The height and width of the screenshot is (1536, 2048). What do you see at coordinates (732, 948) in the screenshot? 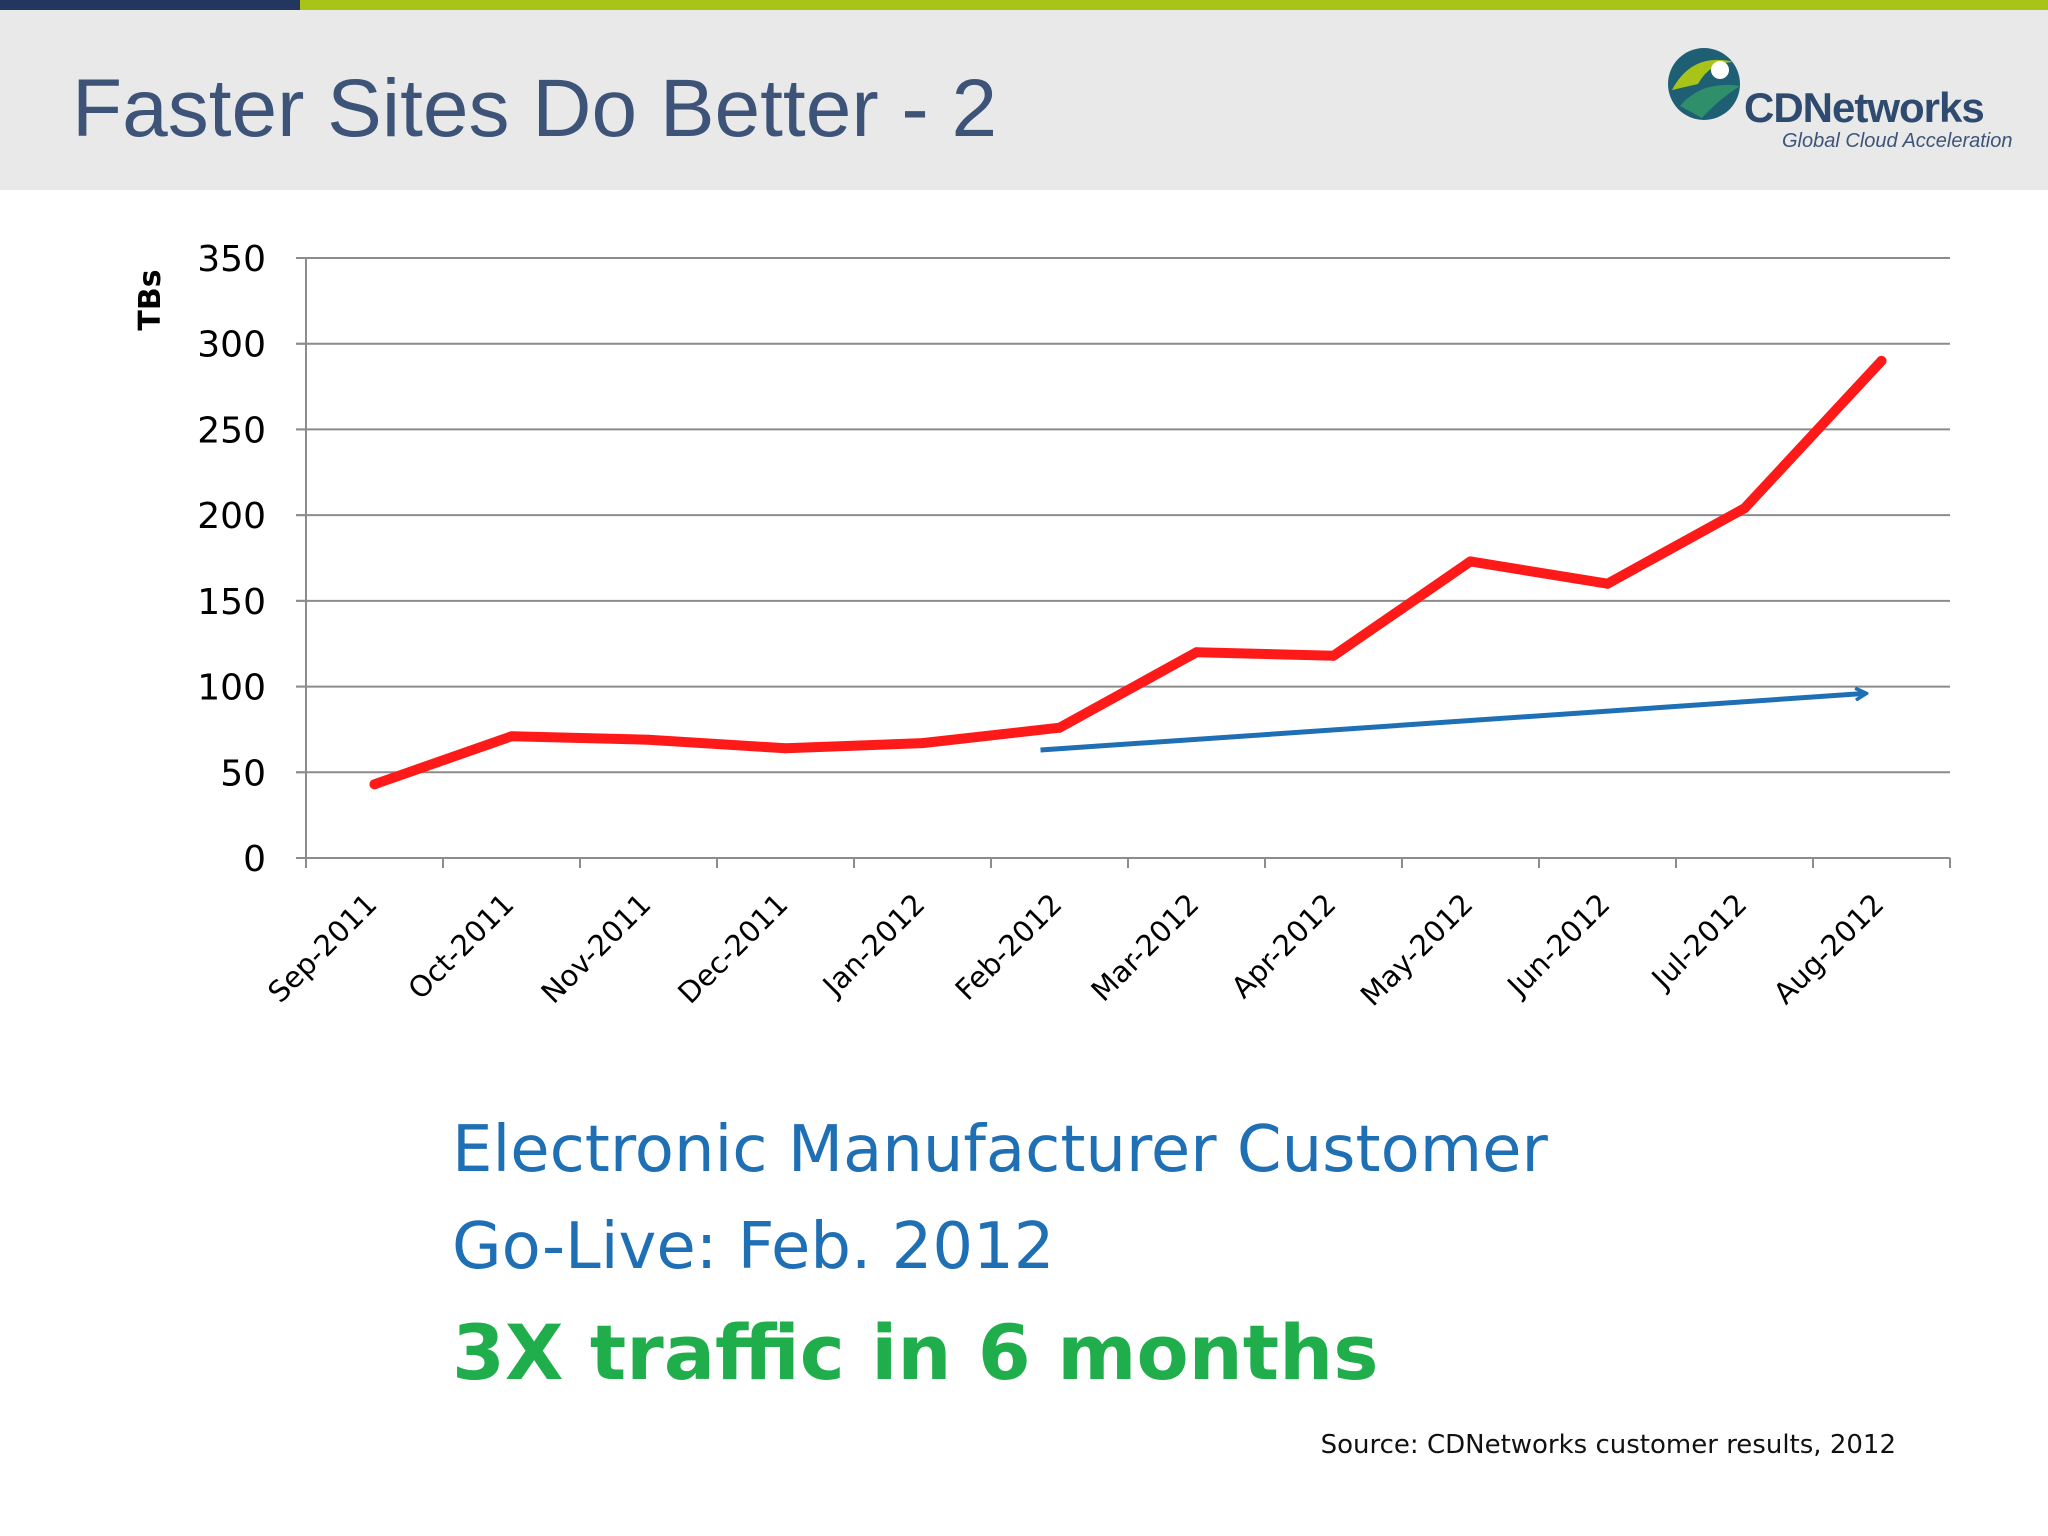
I see `x-tick-label: Dec-2011` at bounding box center [732, 948].